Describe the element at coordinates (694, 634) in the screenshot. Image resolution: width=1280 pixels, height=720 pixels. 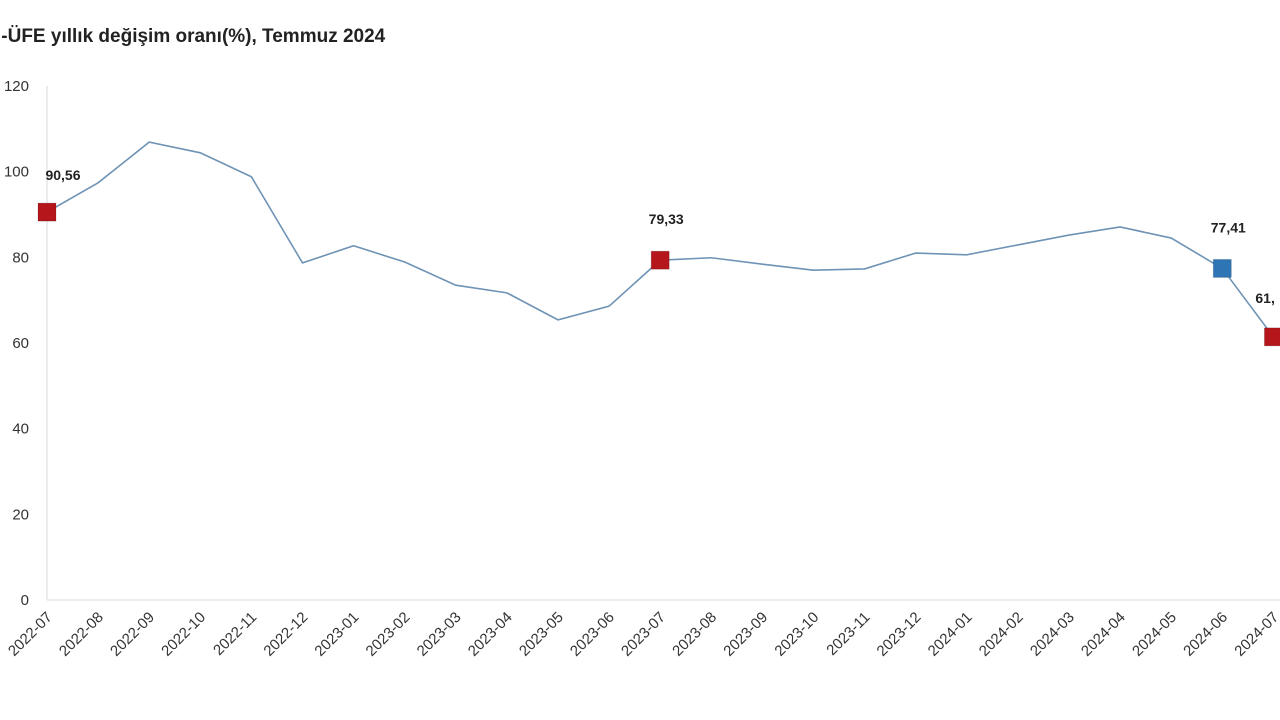
I see `x-tick-label: 2023-08` at that location.